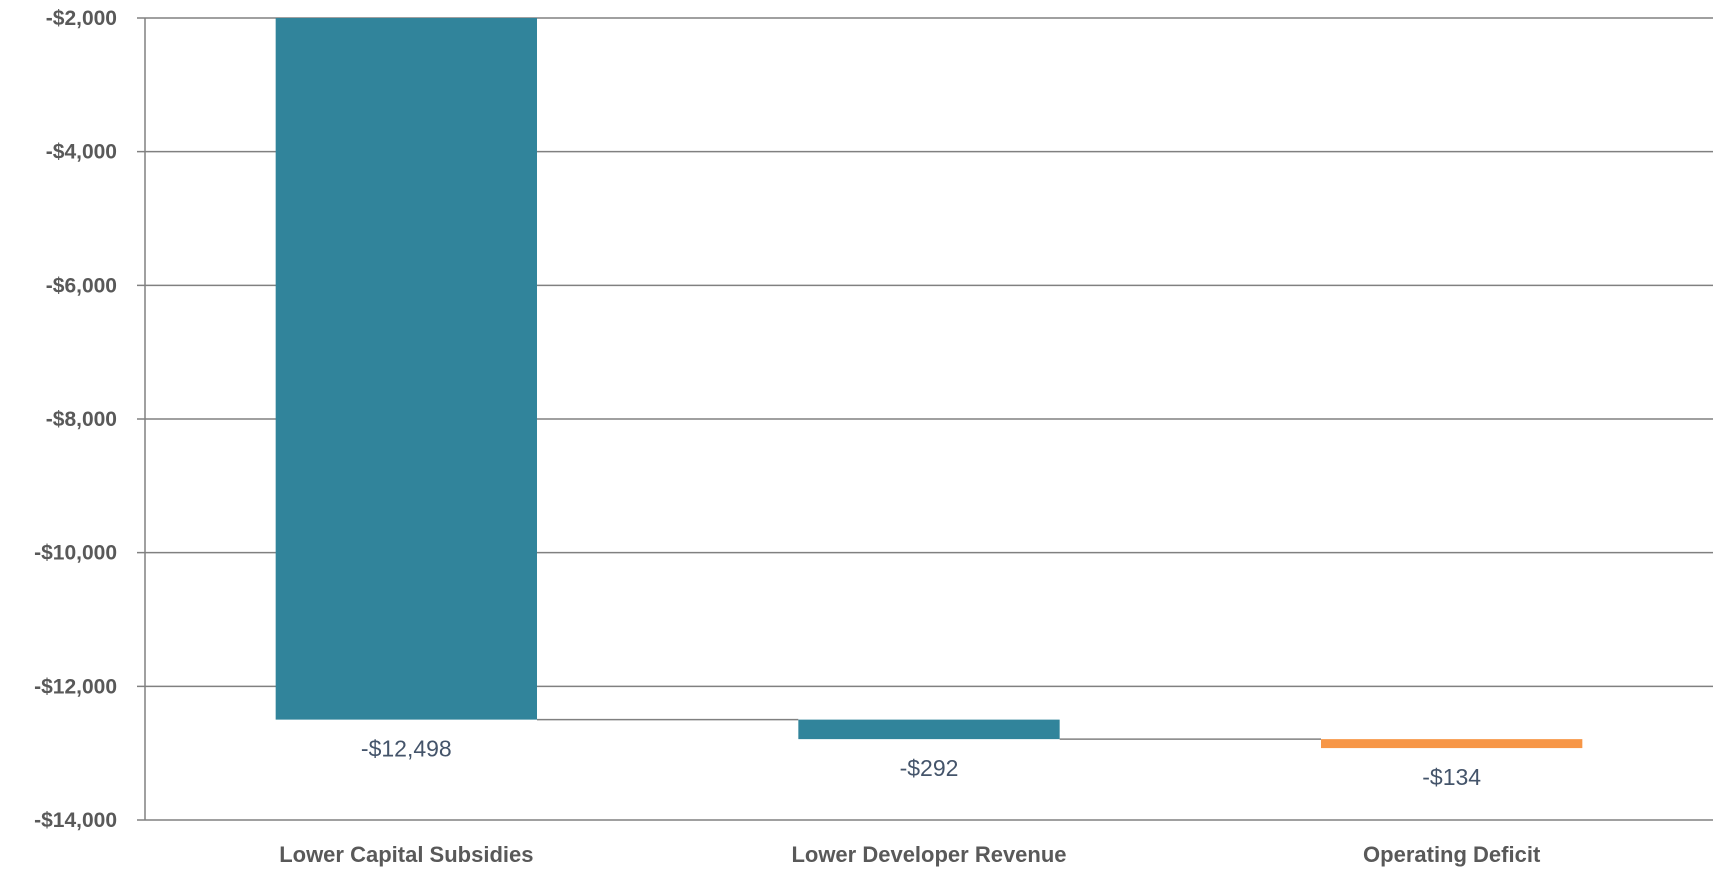  I want to click on data-label: -$134, so click(1451, 777).